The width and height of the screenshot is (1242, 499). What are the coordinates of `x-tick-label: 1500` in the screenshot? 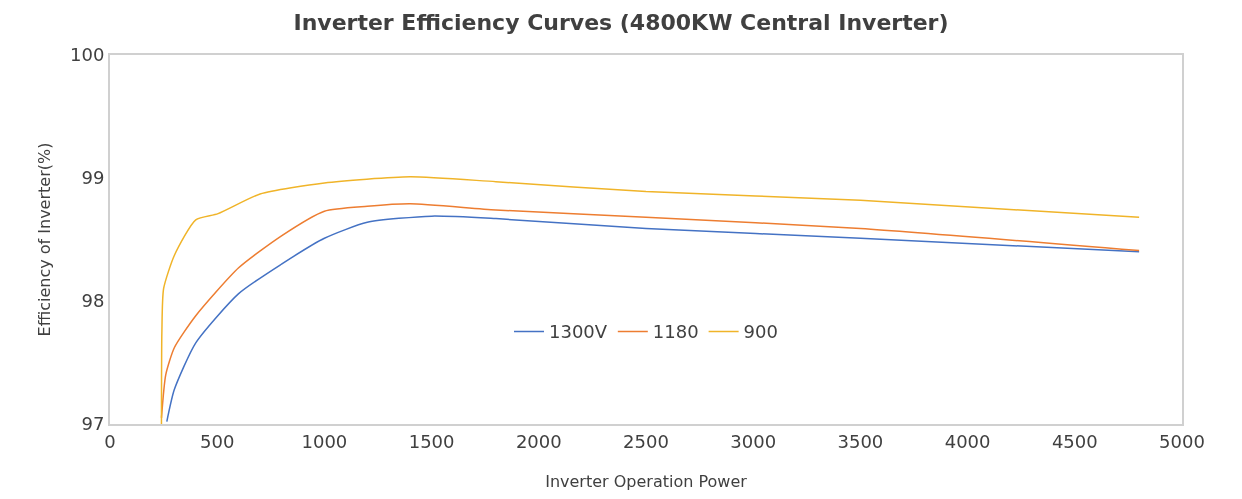 It's located at (431, 441).